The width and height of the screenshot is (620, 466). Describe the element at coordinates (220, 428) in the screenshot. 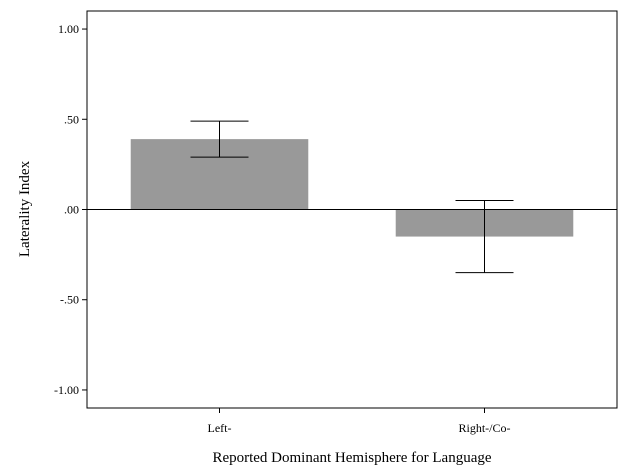

I see `x-tick-label-1: Left-` at that location.